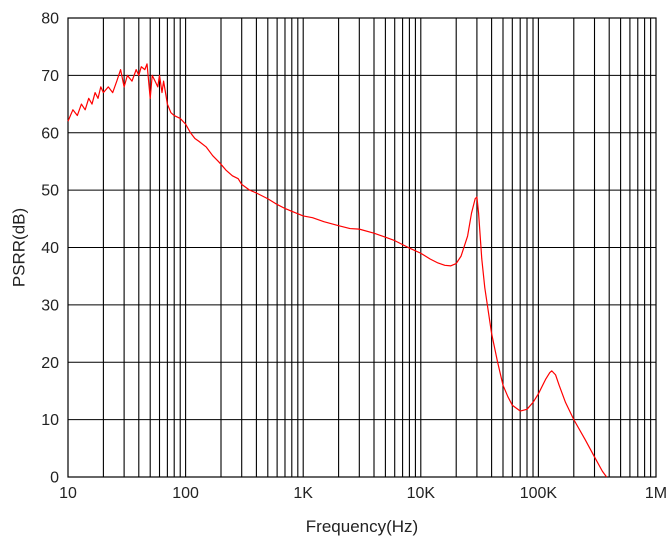 The width and height of the screenshot is (666, 541). I want to click on y-tick-label: 0, so click(54, 478).